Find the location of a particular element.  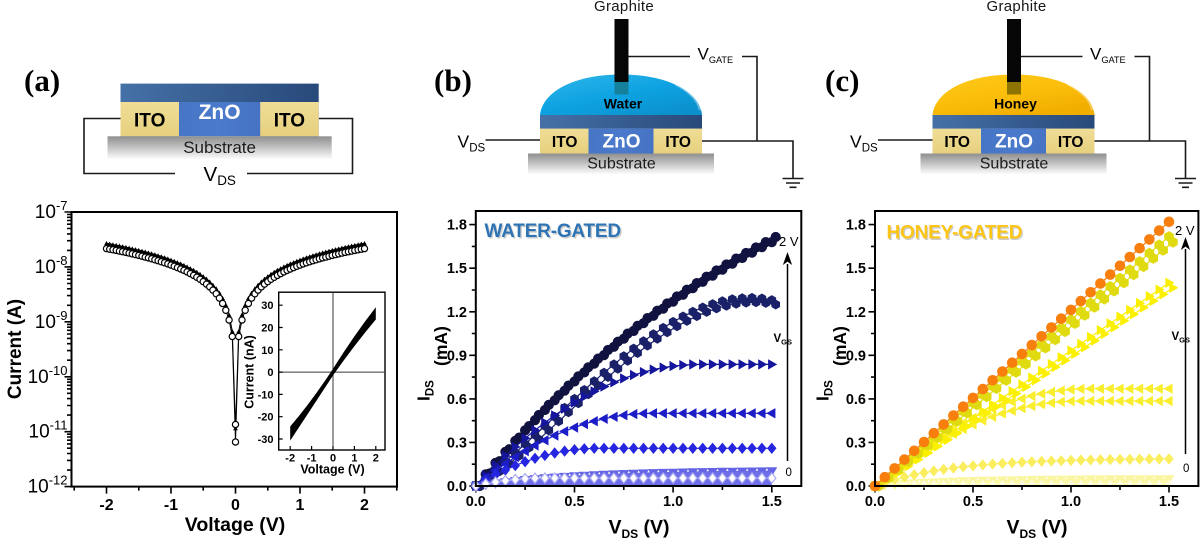

svg-text: 30 is located at coordinates (267, 306).